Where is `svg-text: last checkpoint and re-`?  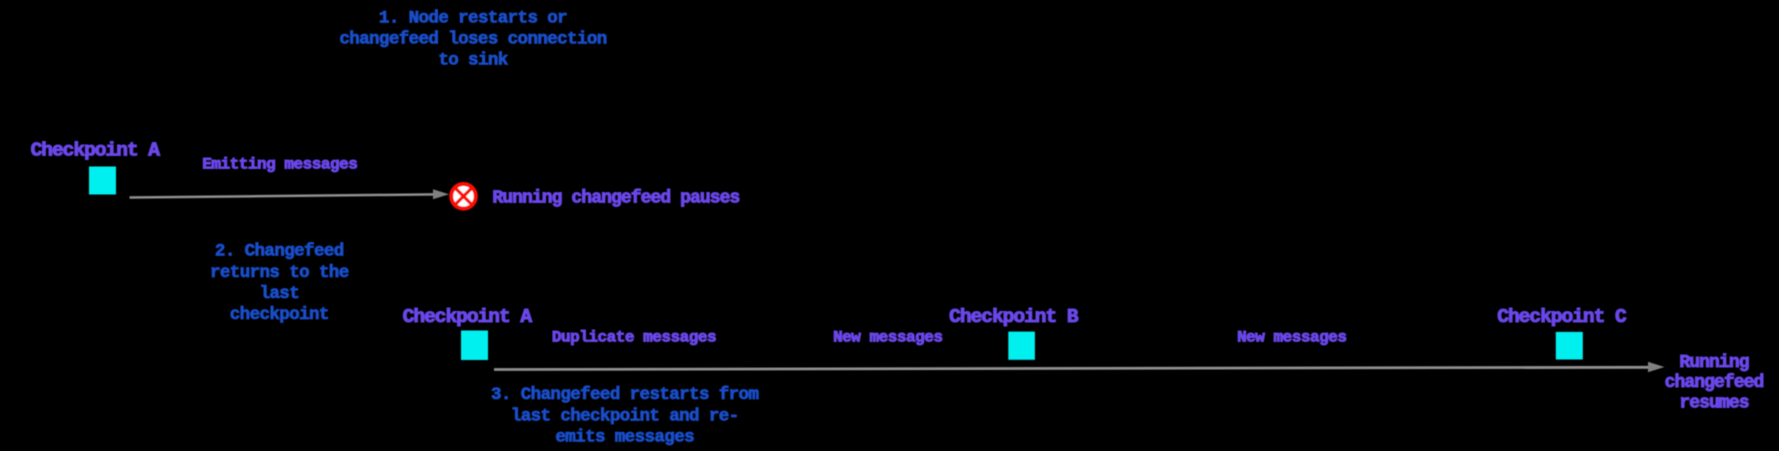
svg-text: last checkpoint and re- is located at coordinates (625, 416).